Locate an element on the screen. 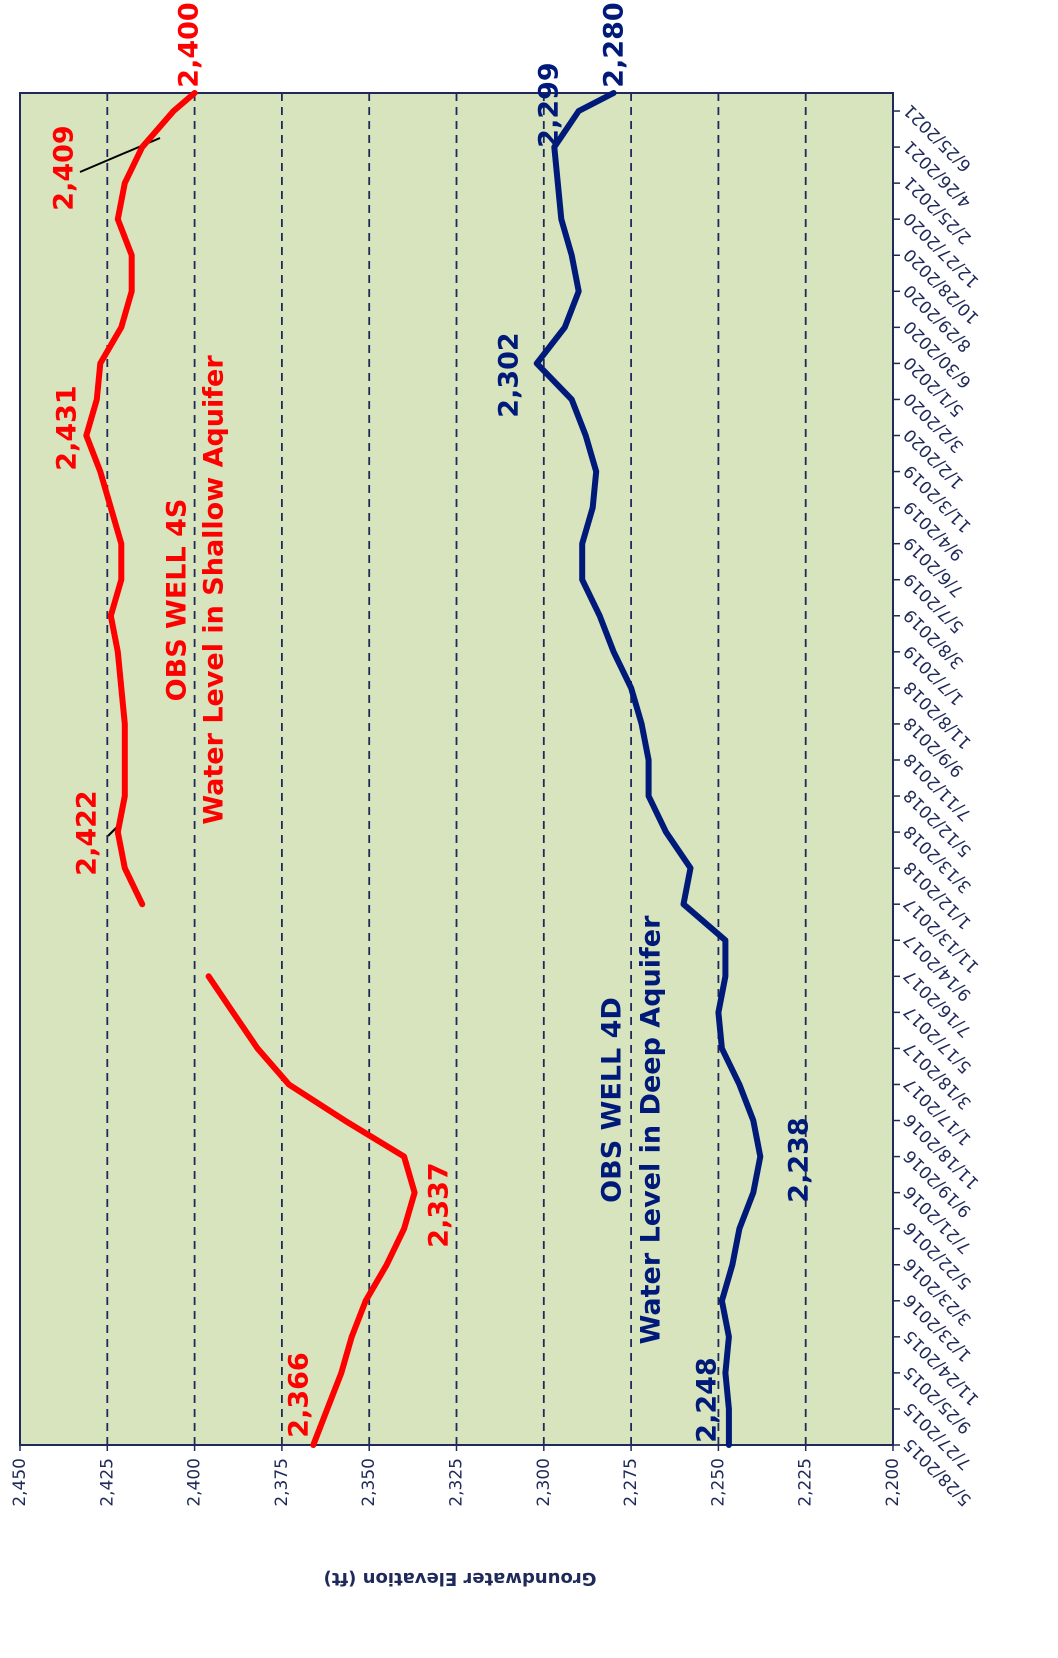  series-label: OBS WELL 4D is located at coordinates (612, 1100).